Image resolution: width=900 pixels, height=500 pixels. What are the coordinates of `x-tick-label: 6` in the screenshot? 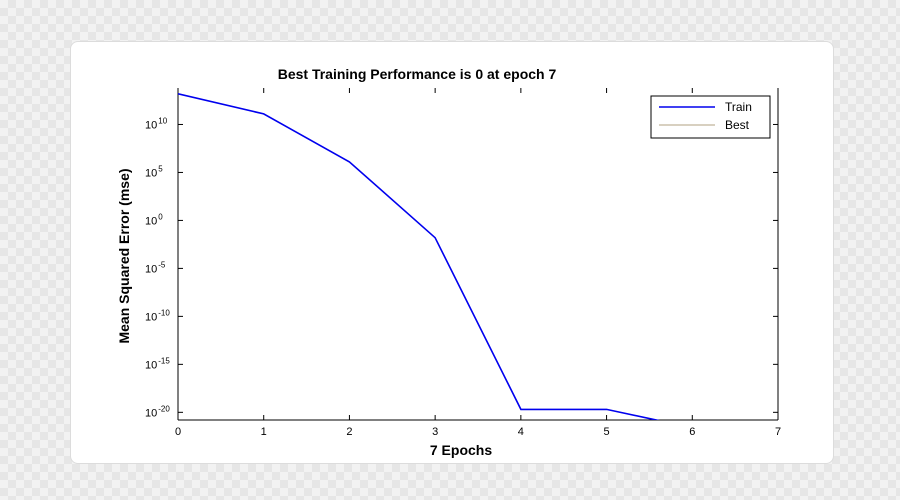 It's located at (692, 432).